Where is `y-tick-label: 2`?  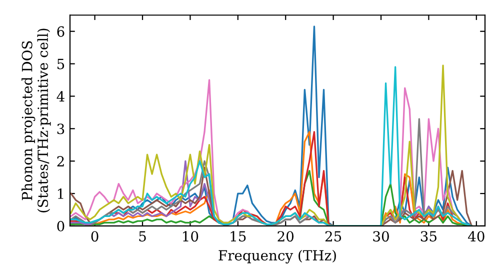 y-tick-label: 2 is located at coordinates (60, 161).